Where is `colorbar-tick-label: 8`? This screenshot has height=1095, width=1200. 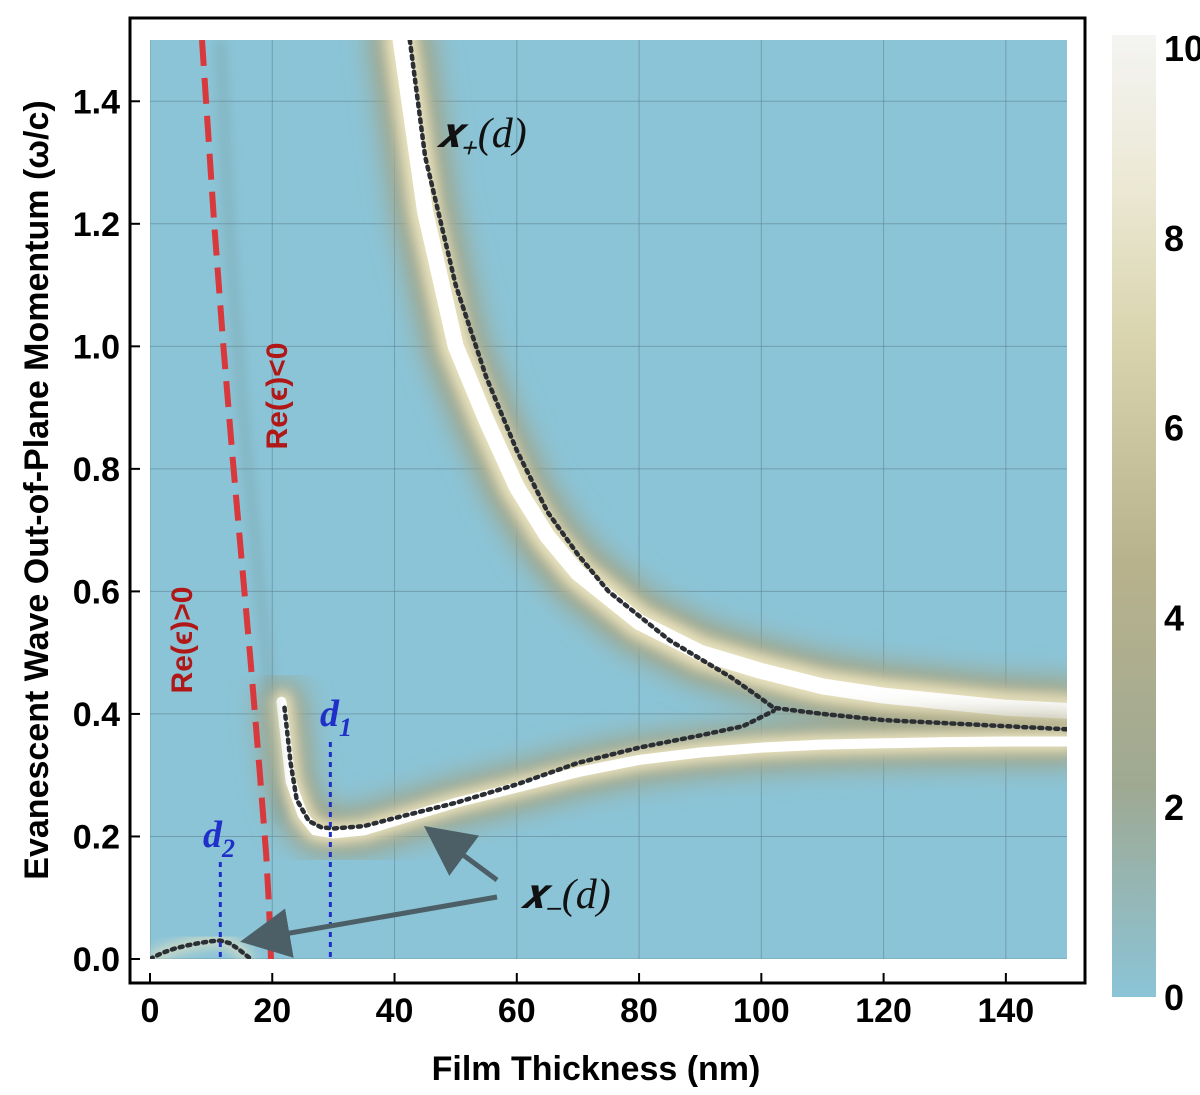 colorbar-tick-label: 8 is located at coordinates (1174, 238).